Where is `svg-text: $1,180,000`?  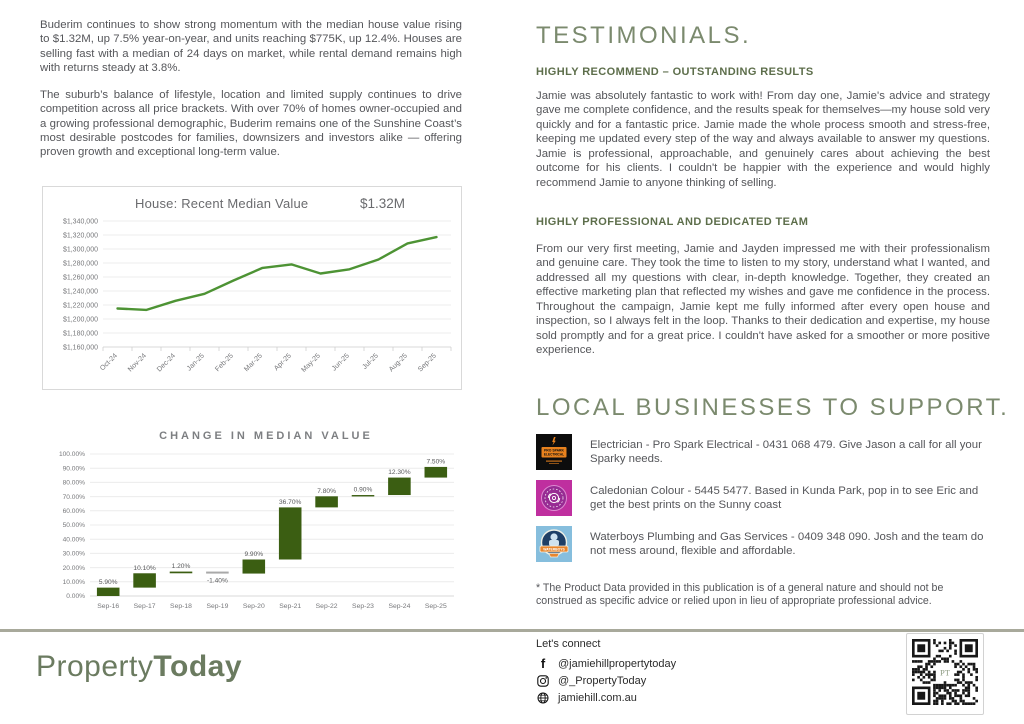 svg-text: $1,180,000 is located at coordinates (80, 333).